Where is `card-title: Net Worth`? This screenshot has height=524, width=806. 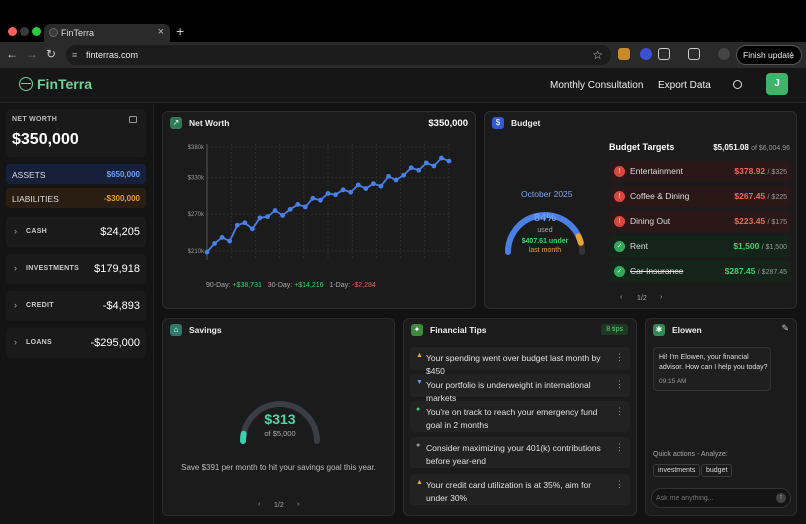
card-title: Net Worth is located at coordinates (209, 123).